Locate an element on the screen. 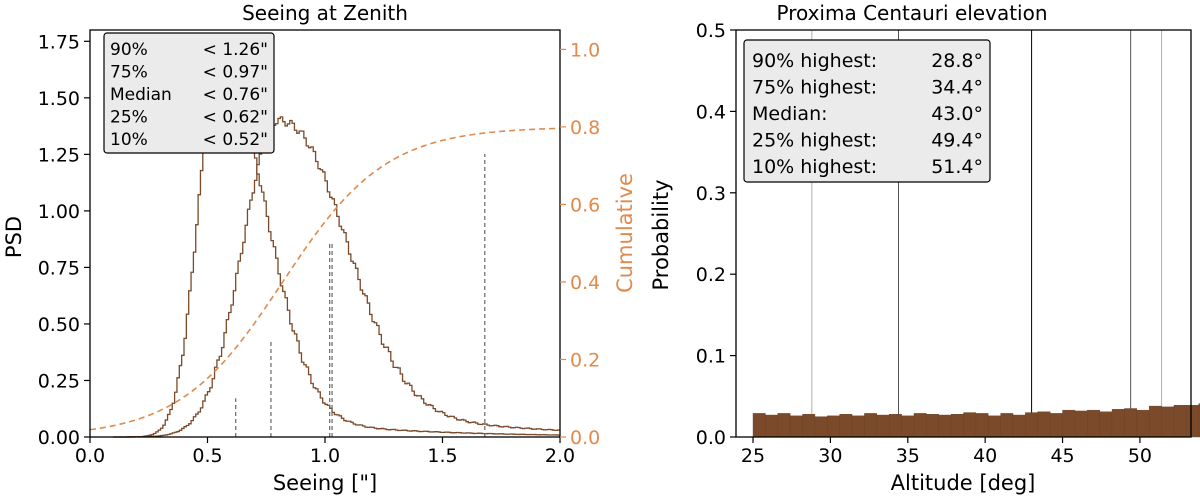  elevation-y-tick-label: 0.2 is located at coordinates (711, 275).